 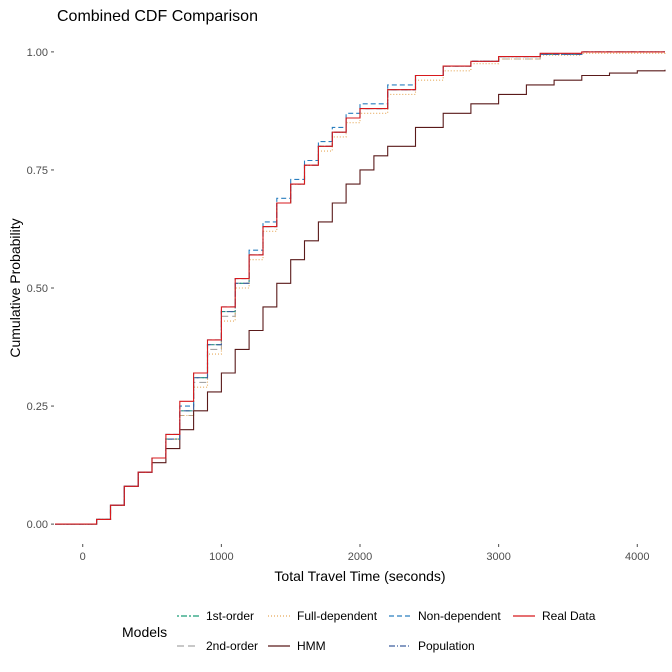 What do you see at coordinates (37, 53) in the screenshot?
I see `y-tick-label: 1.00` at bounding box center [37, 53].